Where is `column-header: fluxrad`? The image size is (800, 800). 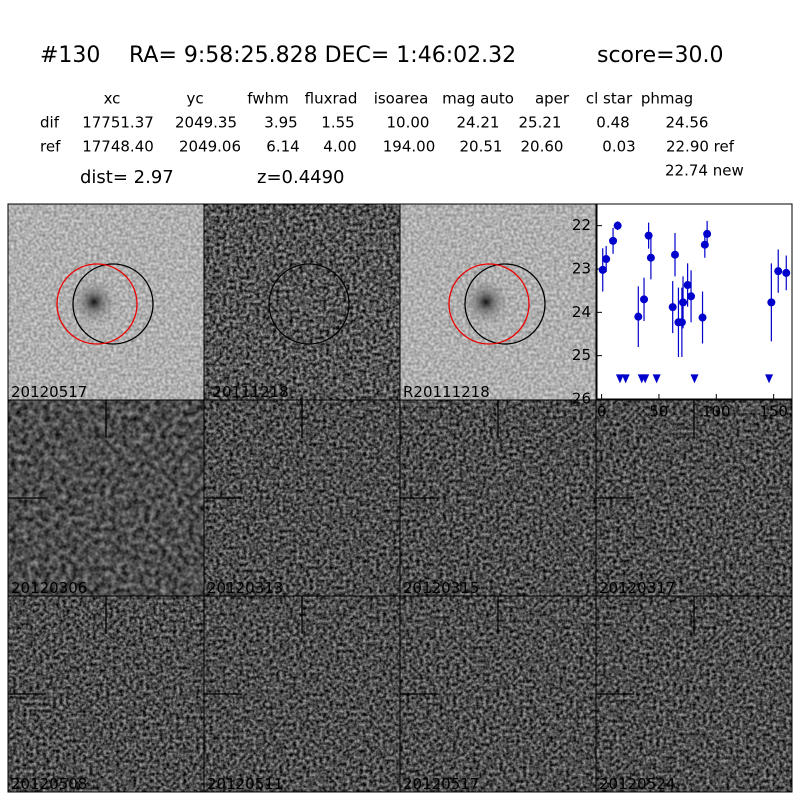
column-header: fluxrad is located at coordinates (331, 99).